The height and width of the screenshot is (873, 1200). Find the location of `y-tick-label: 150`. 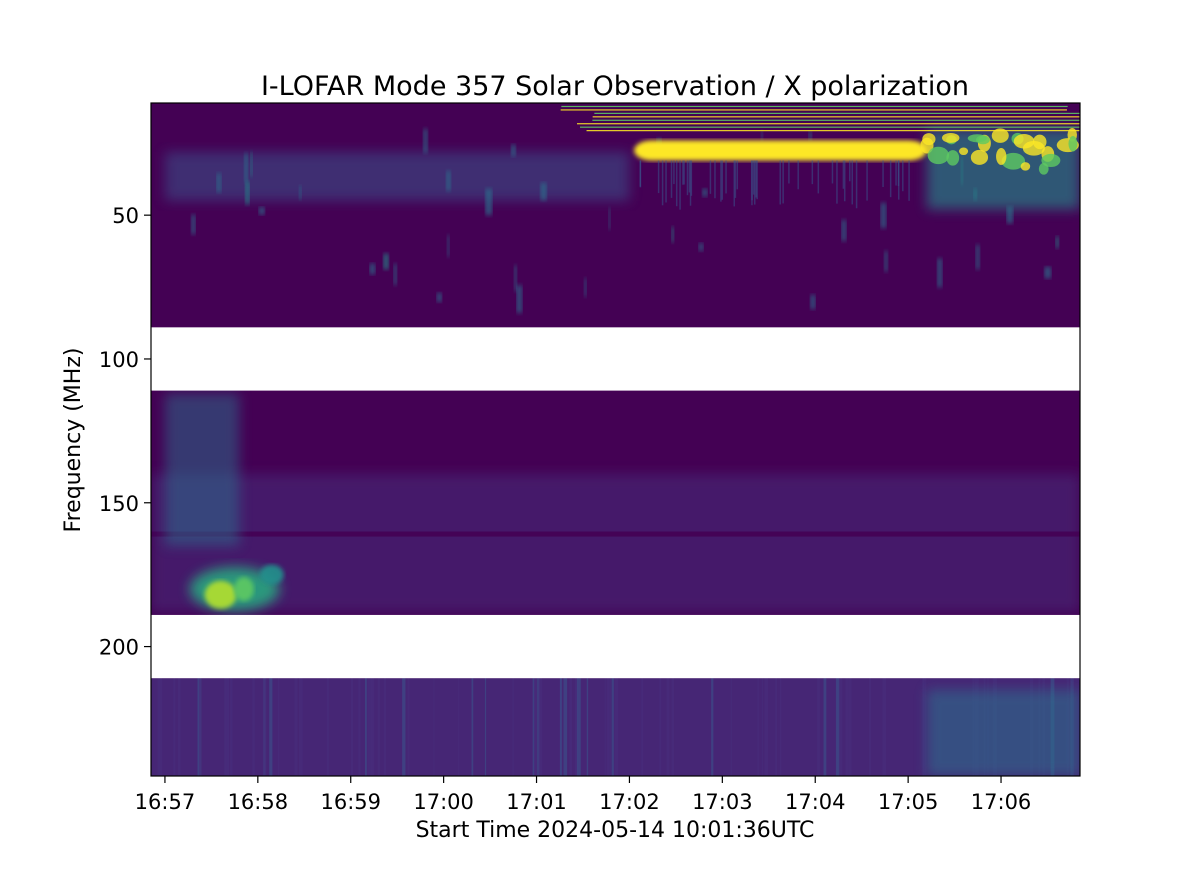

y-tick-label: 150 is located at coordinates (119, 504).